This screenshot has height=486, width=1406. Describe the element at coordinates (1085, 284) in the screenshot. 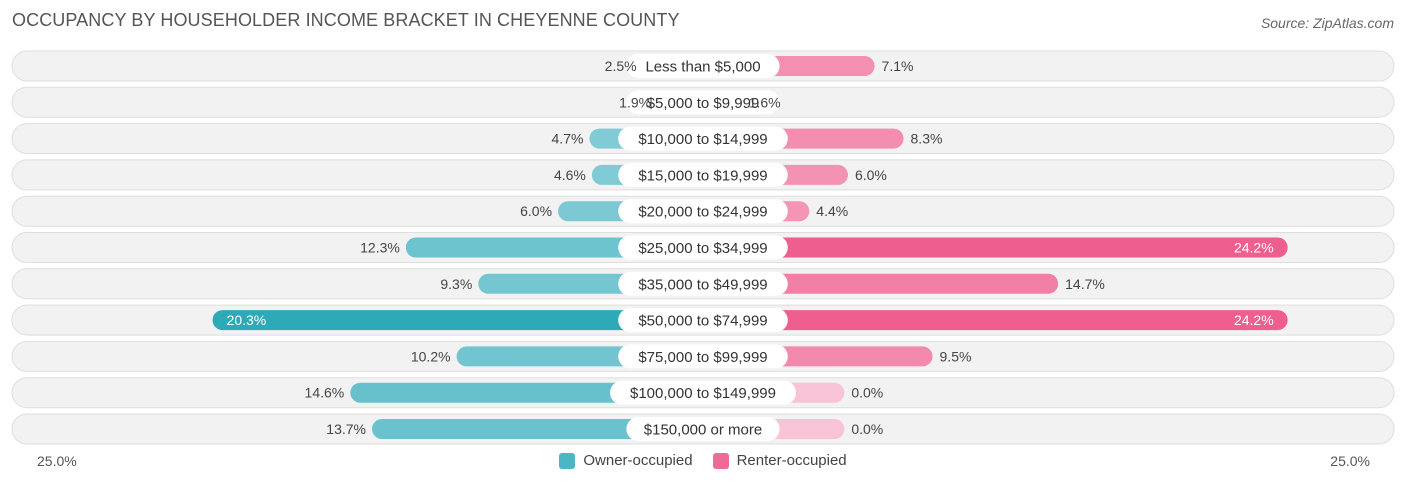

I see `renter-value-label: 14.7%` at that location.